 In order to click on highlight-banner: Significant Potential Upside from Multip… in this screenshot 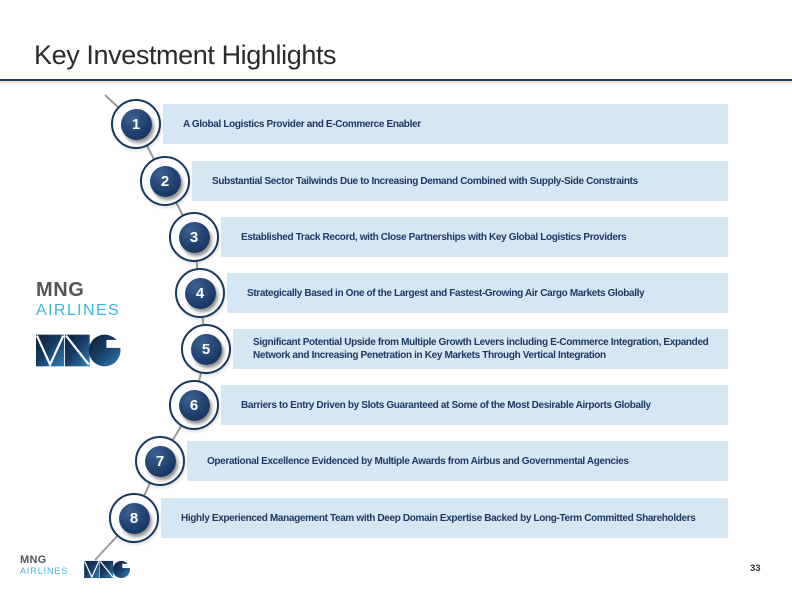, I will do `click(480, 349)`.